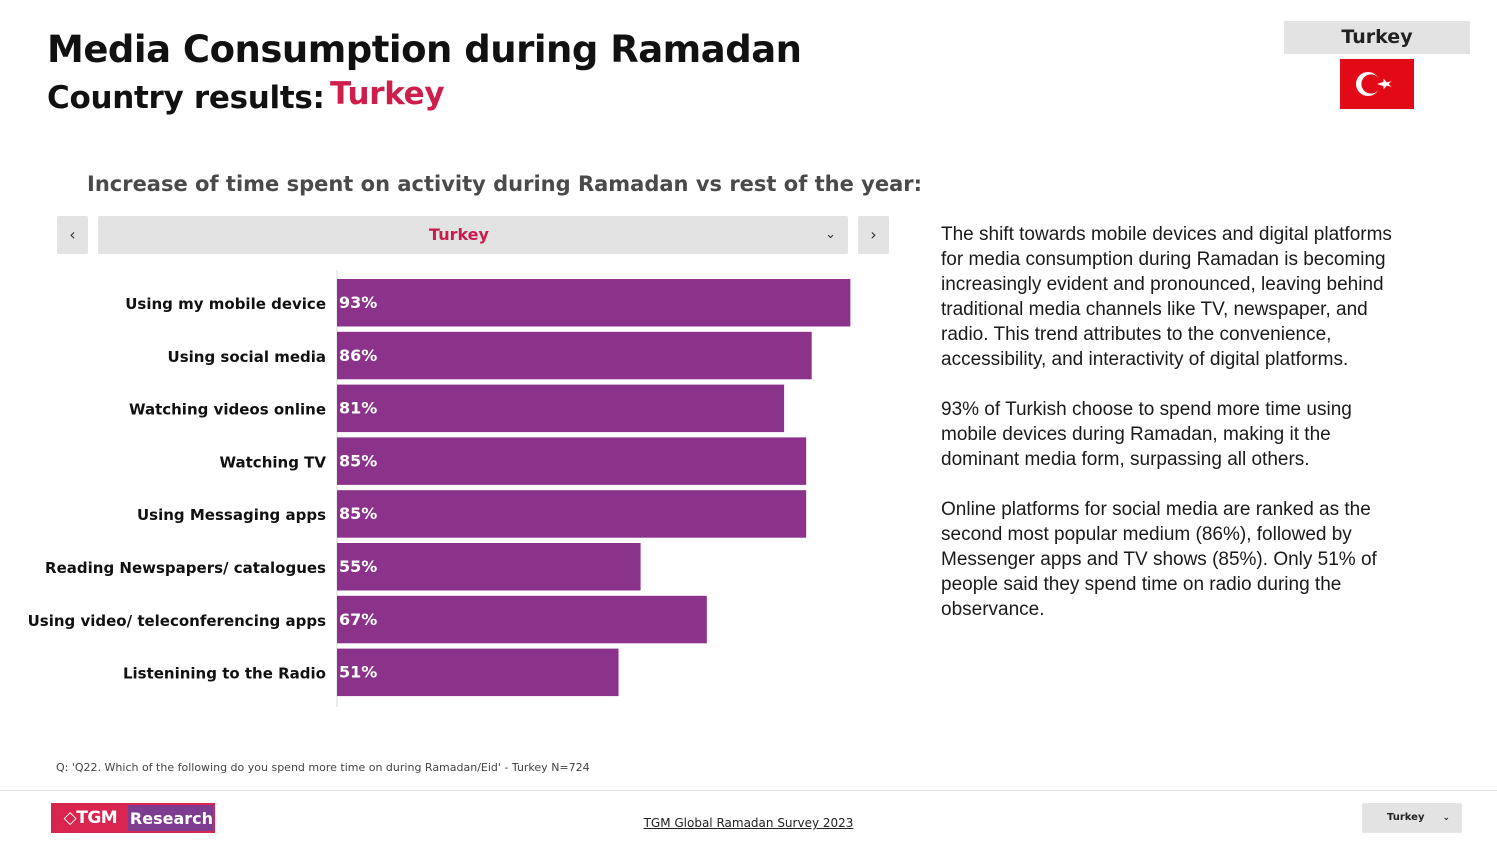  I want to click on tgm-research-logo: ◇TGM Research, so click(133, 818).